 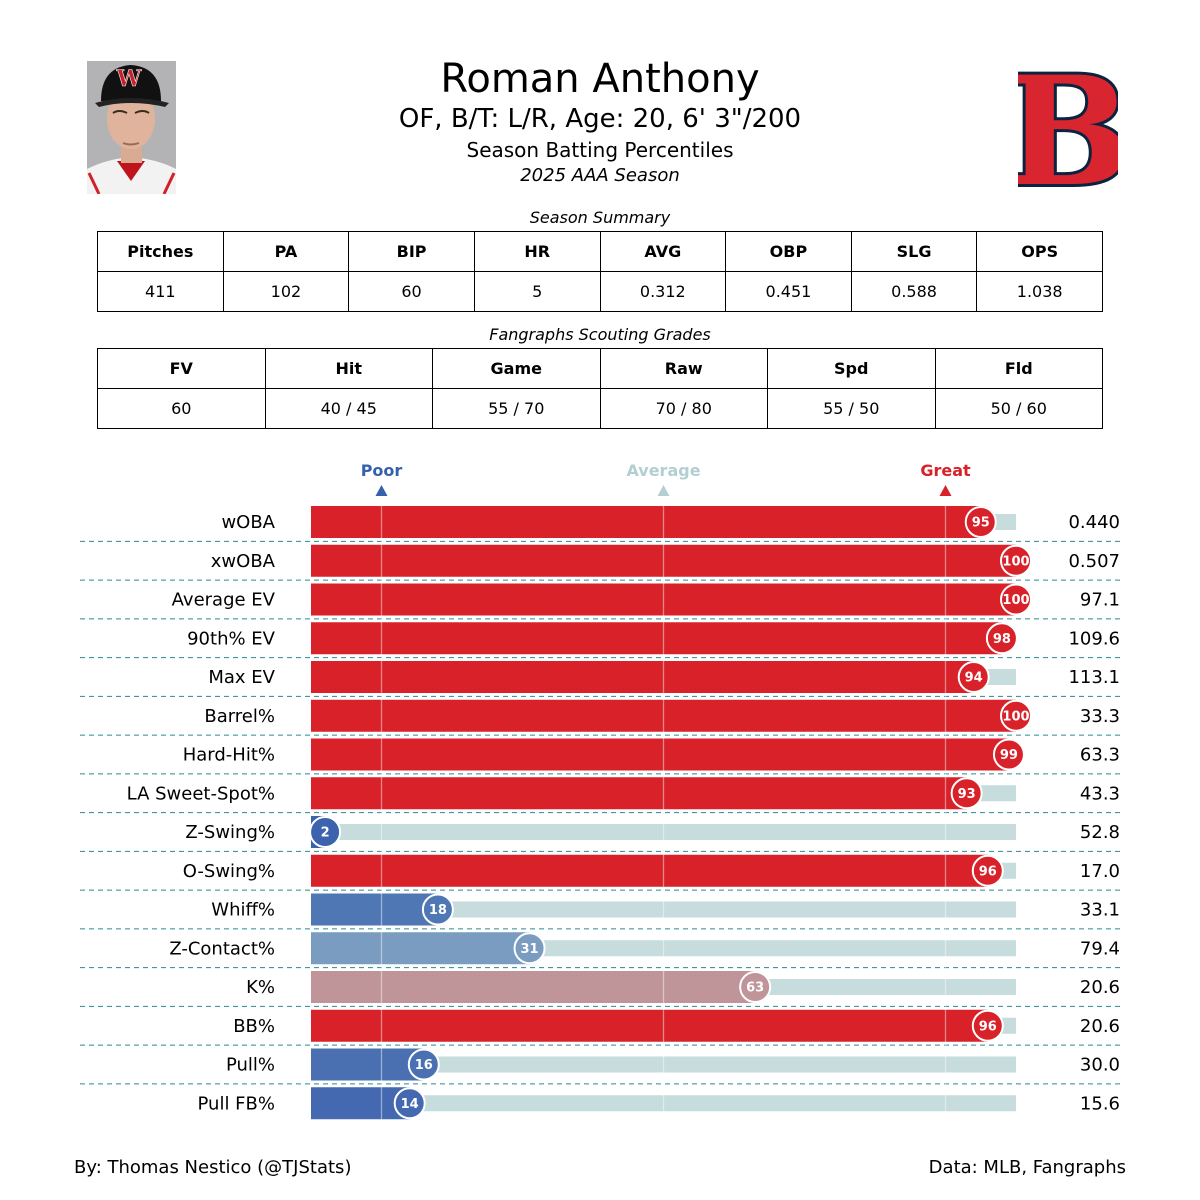 I want to click on player-photo: W, so click(x=131, y=127).